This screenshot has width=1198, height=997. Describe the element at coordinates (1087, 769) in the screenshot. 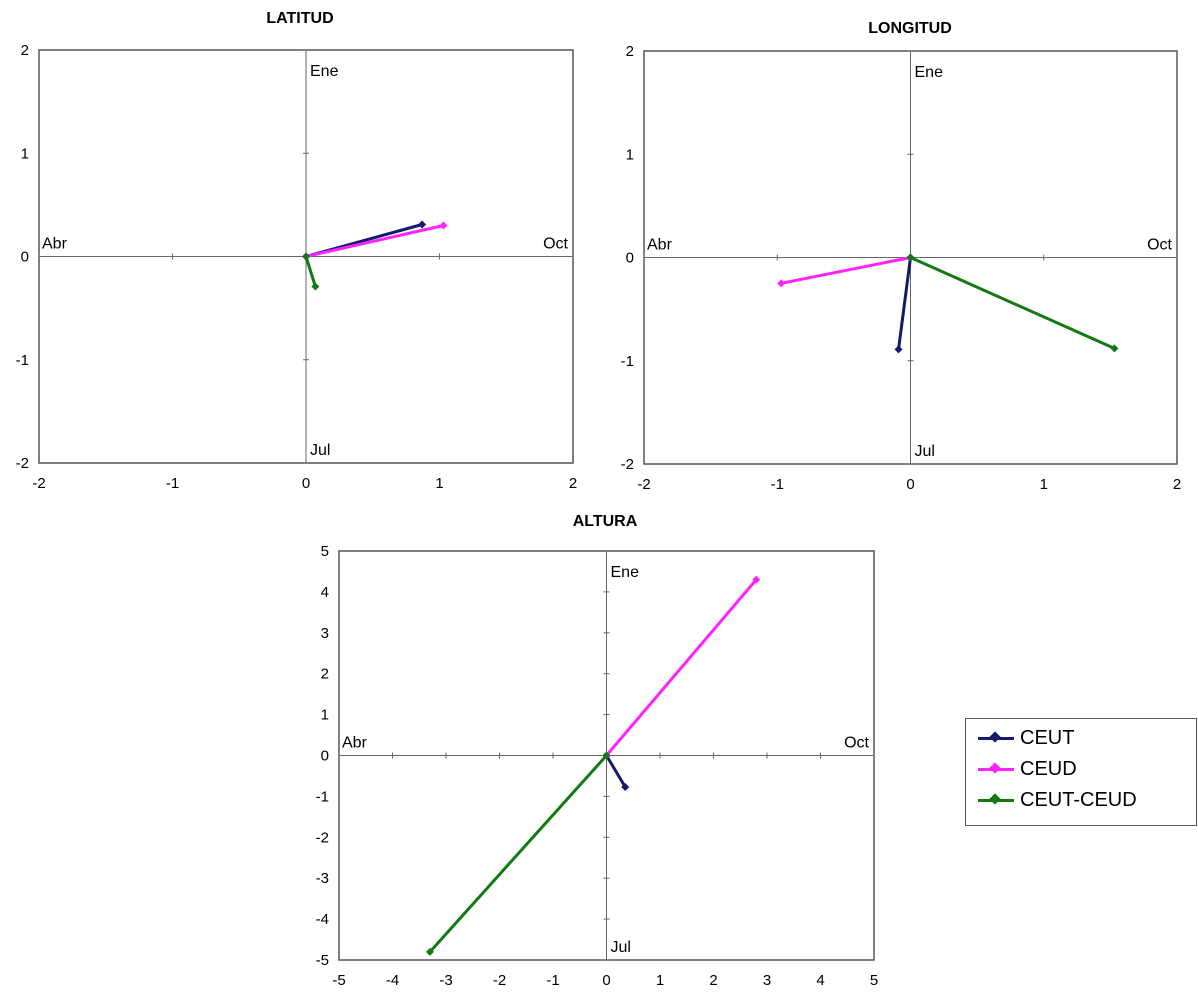

I see `legend-item-ceud: CEUD` at that location.